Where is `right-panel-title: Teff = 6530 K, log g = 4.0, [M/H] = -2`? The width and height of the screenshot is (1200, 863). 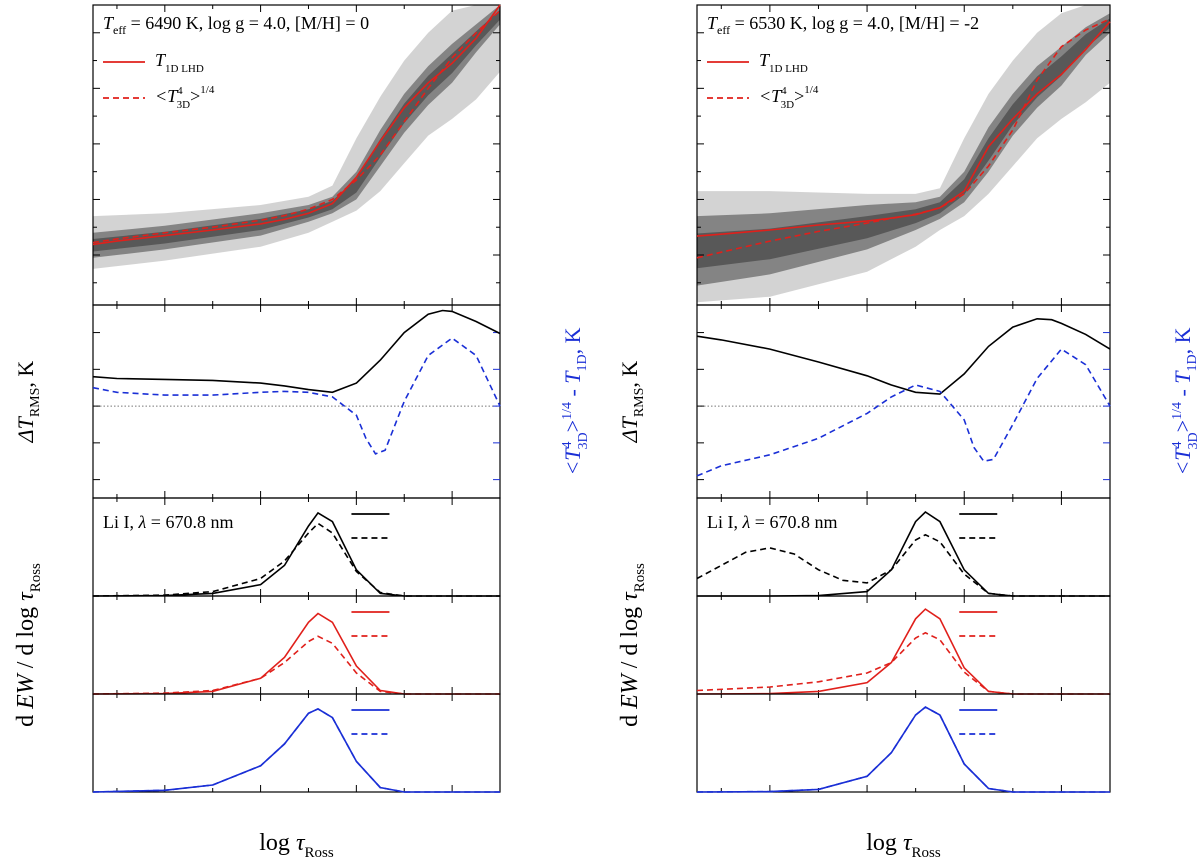 right-panel-title: Teff = 6530 K, log g = 4.0, [M/H] = -2 is located at coordinates (843, 25).